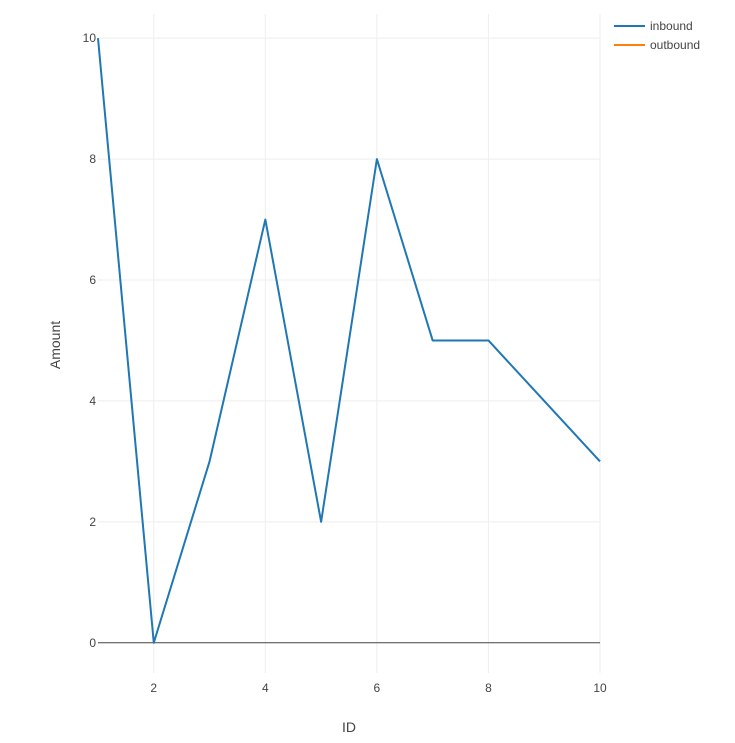 The height and width of the screenshot is (743, 735). I want to click on x-tick-labels: 2 4 6 8 10, so click(378, 688).